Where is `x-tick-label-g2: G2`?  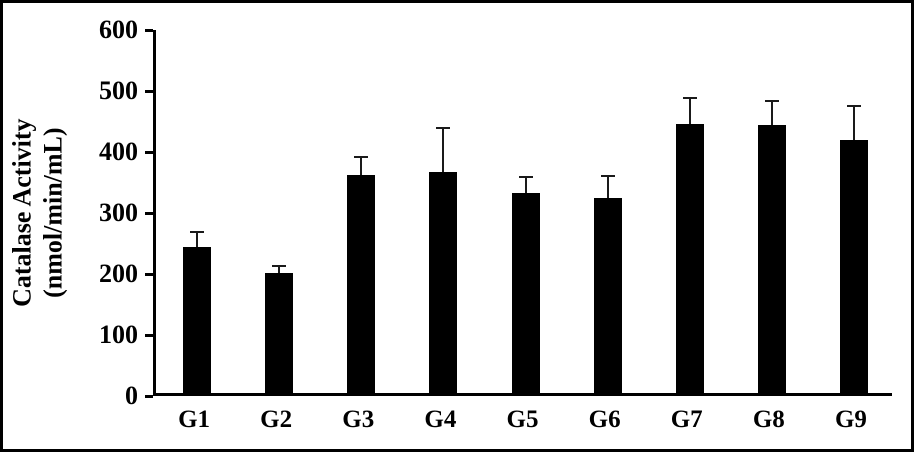
x-tick-label-g2: G2 is located at coordinates (276, 419).